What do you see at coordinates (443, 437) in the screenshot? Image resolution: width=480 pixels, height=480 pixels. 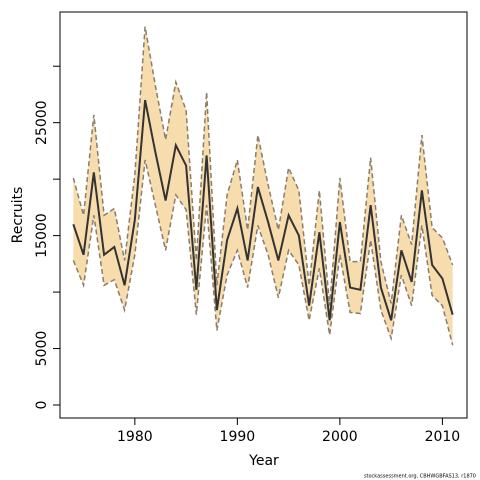 I see `x-tick-label: 2010` at bounding box center [443, 437].